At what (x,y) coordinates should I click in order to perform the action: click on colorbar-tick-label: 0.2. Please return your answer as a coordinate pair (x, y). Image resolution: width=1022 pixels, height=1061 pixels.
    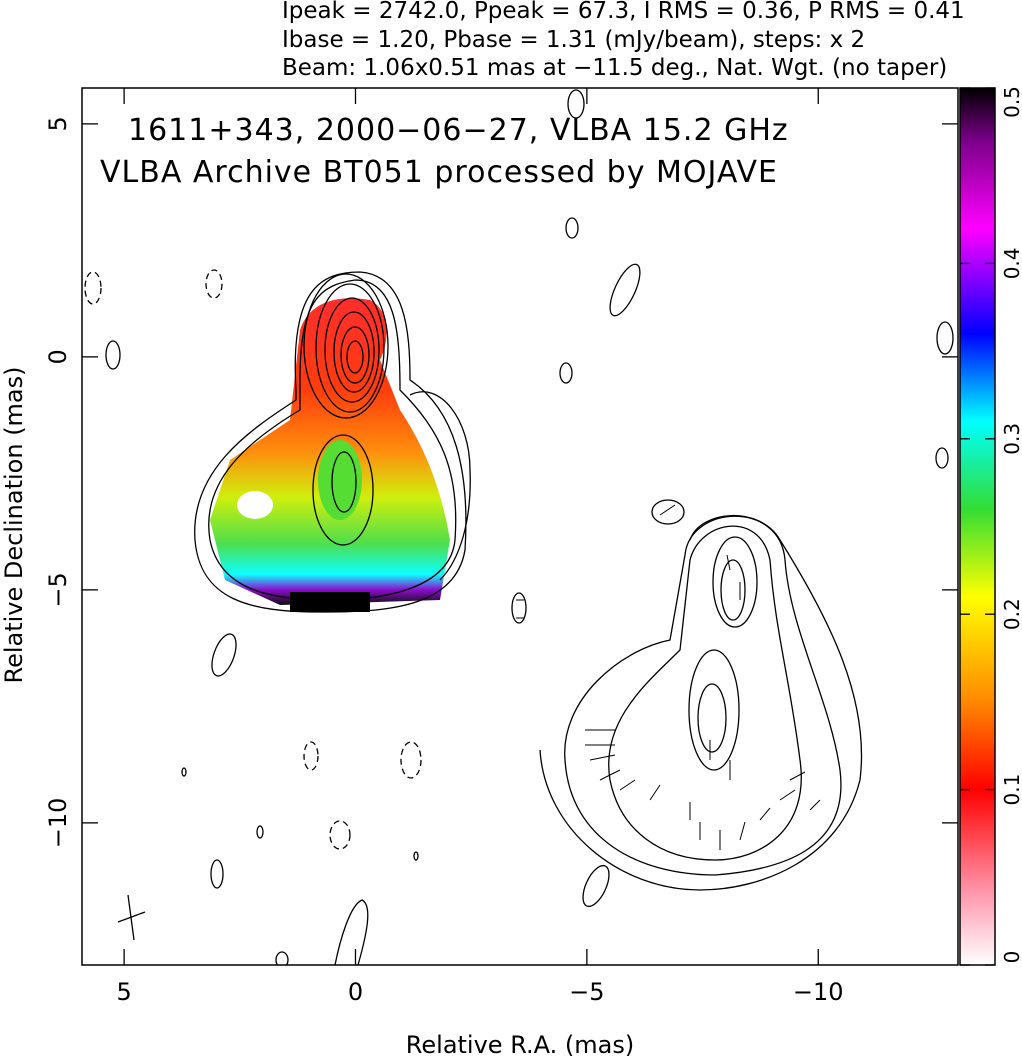
    Looking at the image, I should click on (1011, 614).